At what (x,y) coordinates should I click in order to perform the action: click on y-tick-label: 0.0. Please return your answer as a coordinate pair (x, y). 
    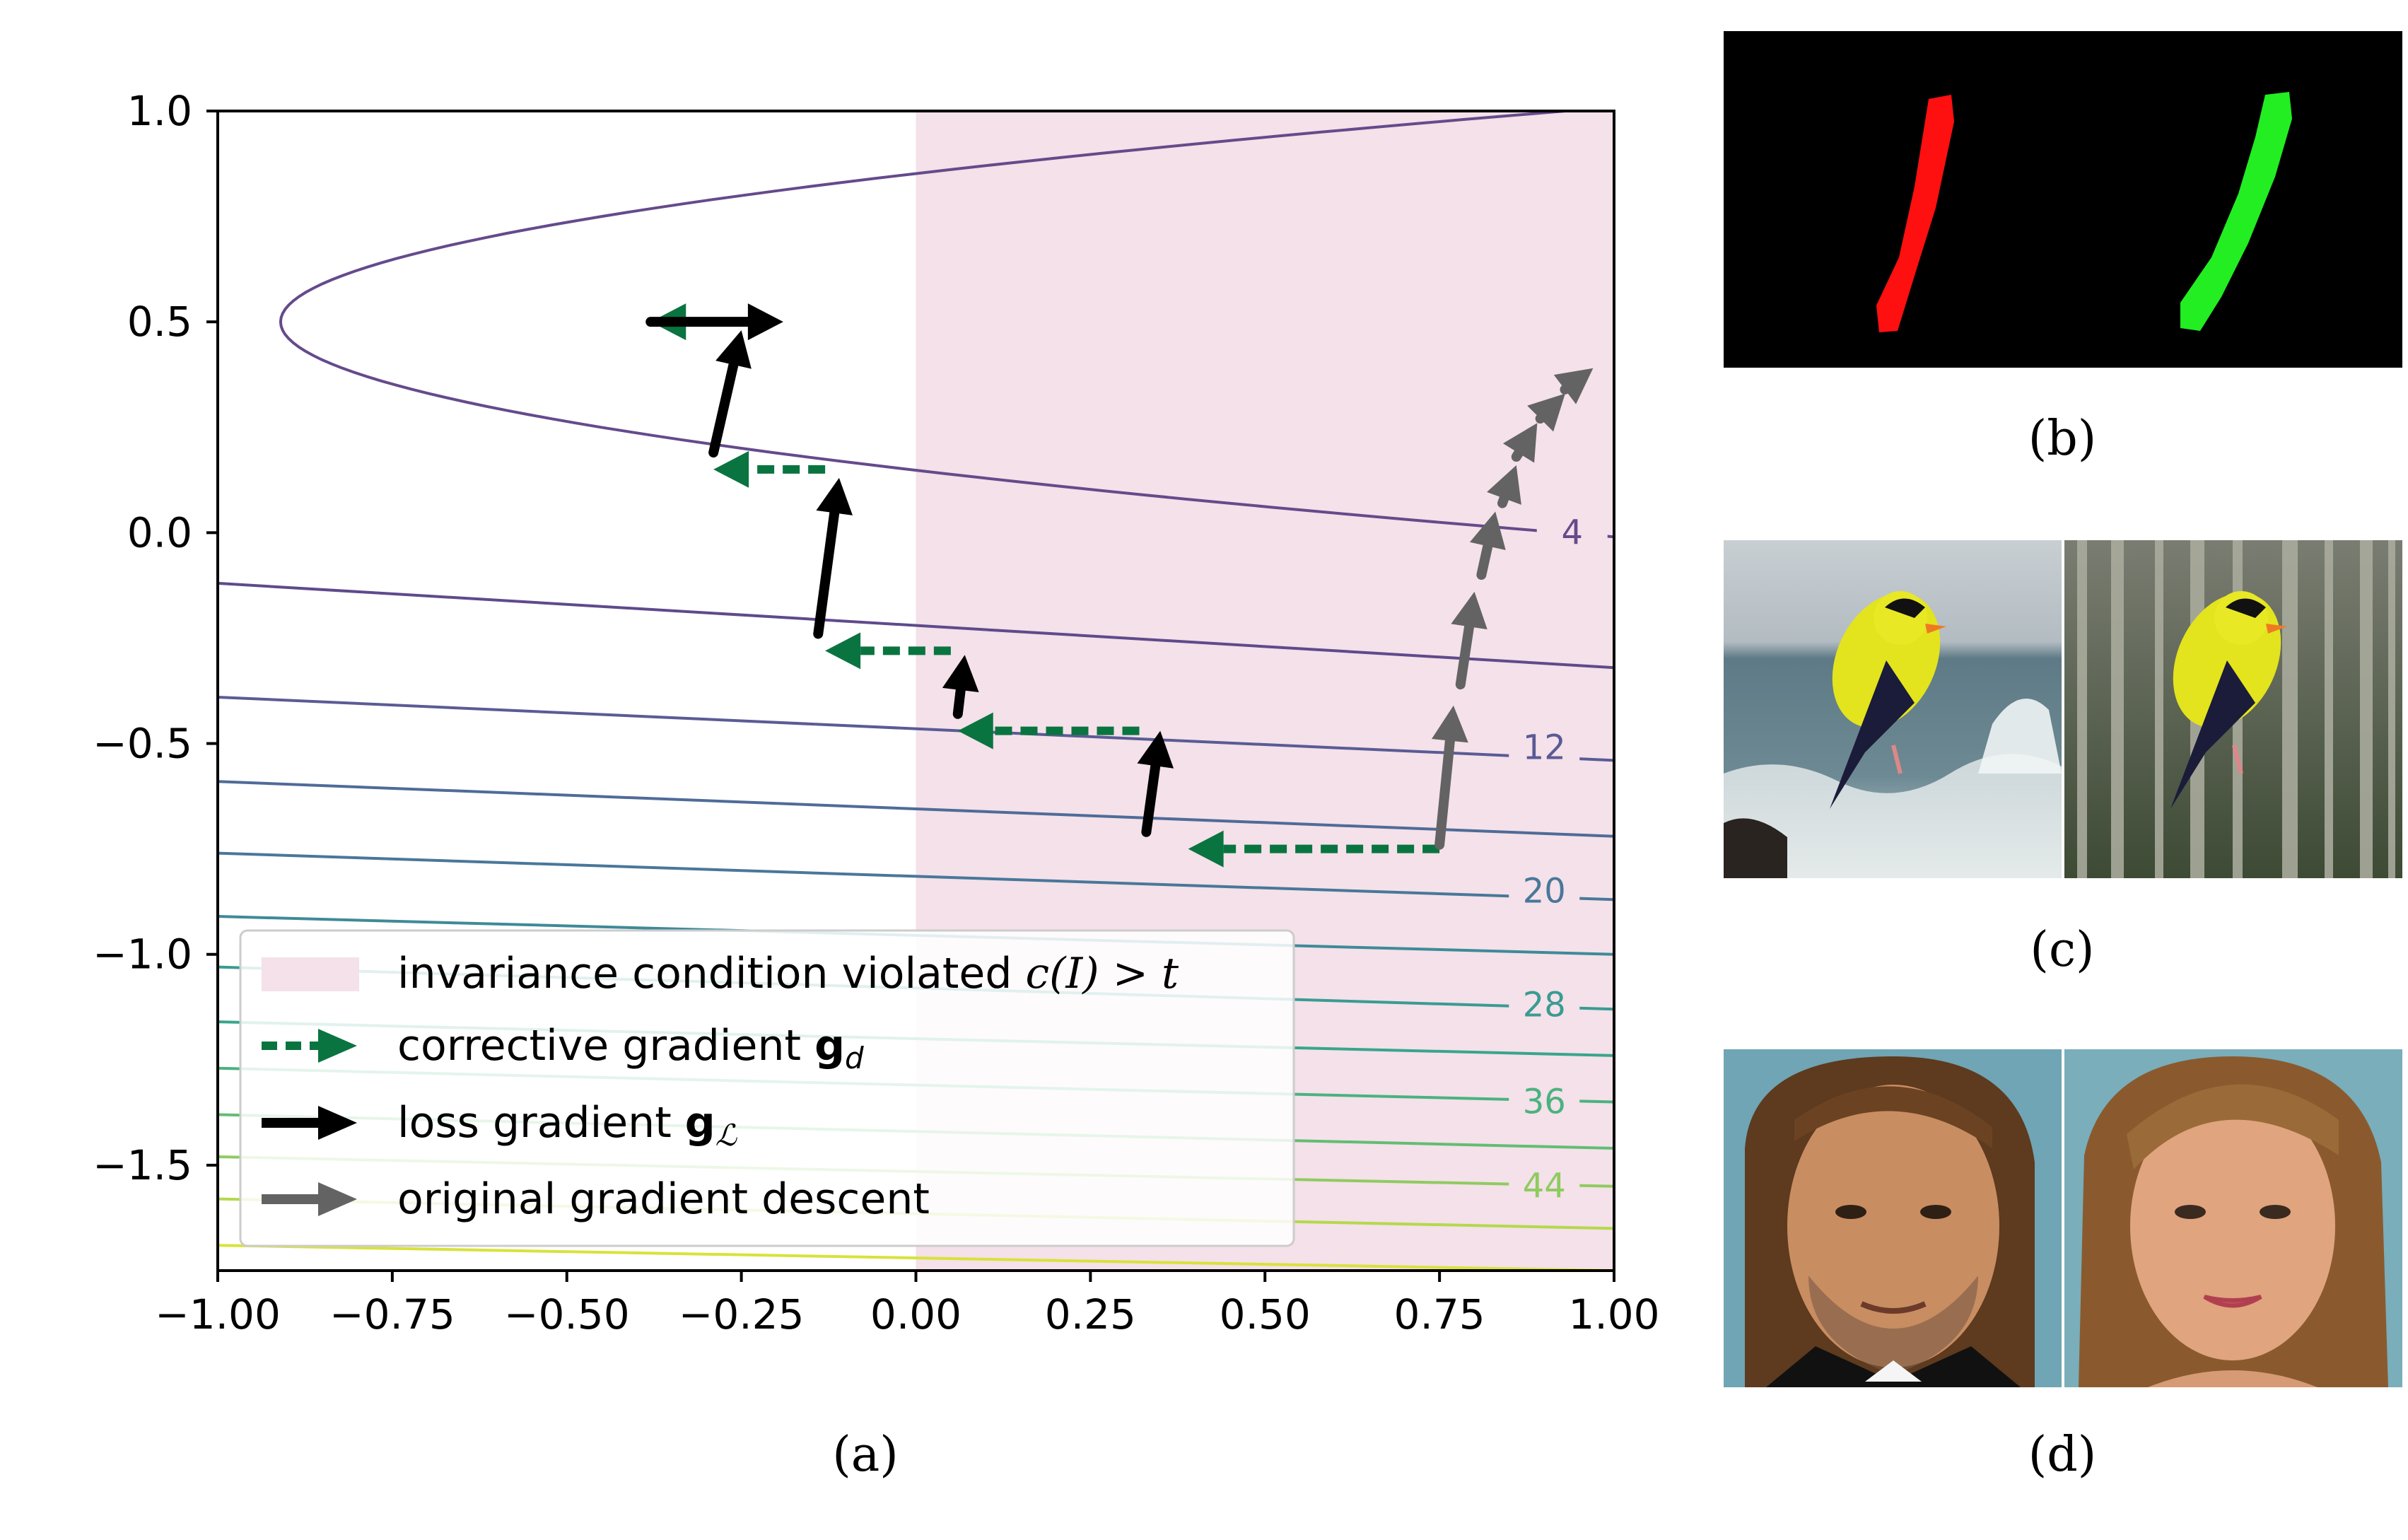
    Looking at the image, I should click on (159, 532).